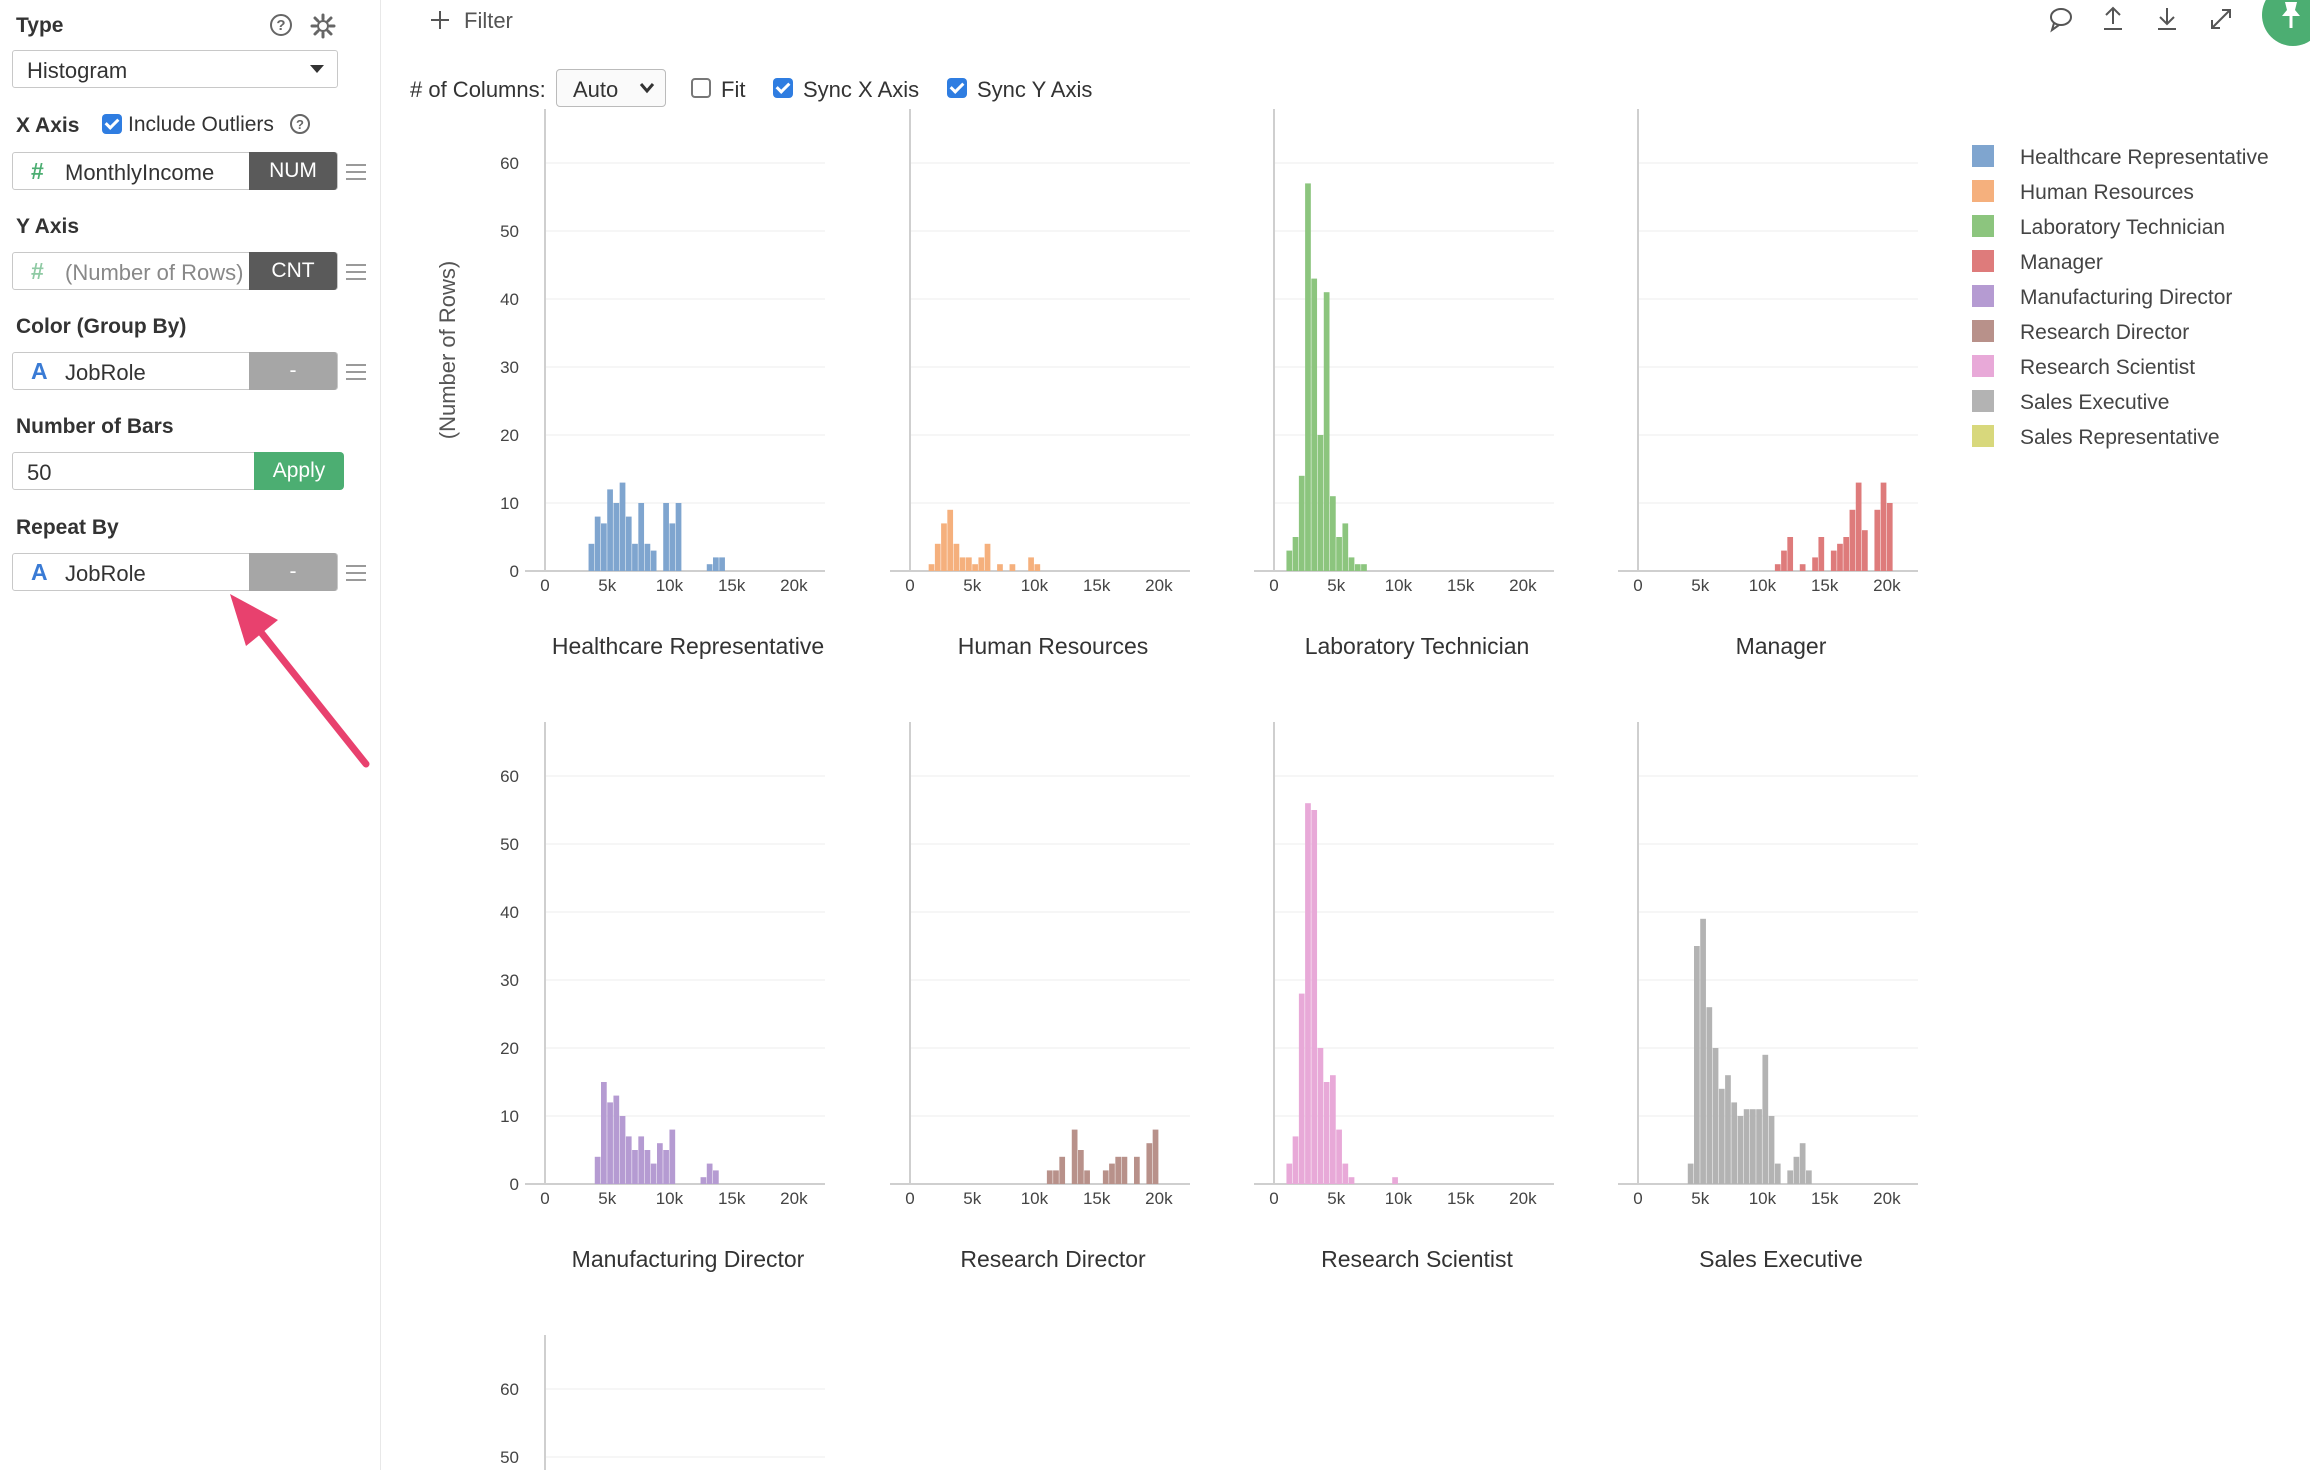  I want to click on x-axis-field: # MonthlyIncome NUM, so click(175, 171).